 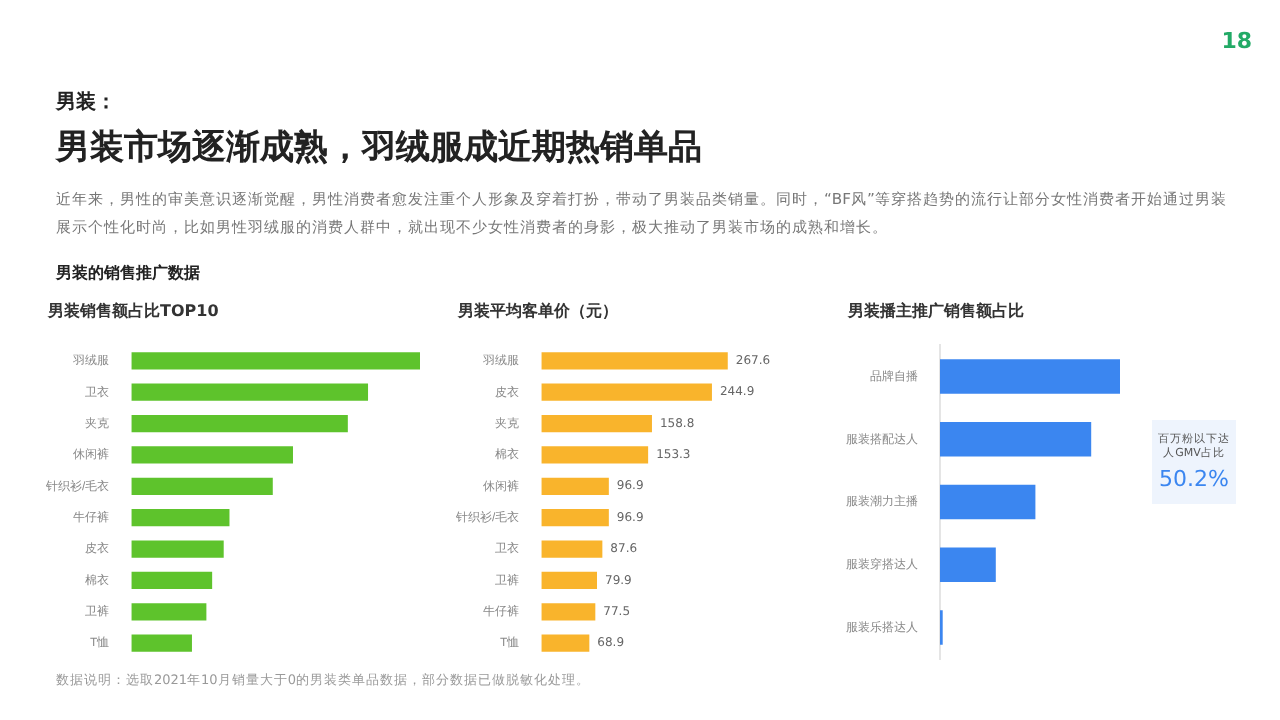 What do you see at coordinates (86, 102) in the screenshot?
I see `text: 男装：` at bounding box center [86, 102].